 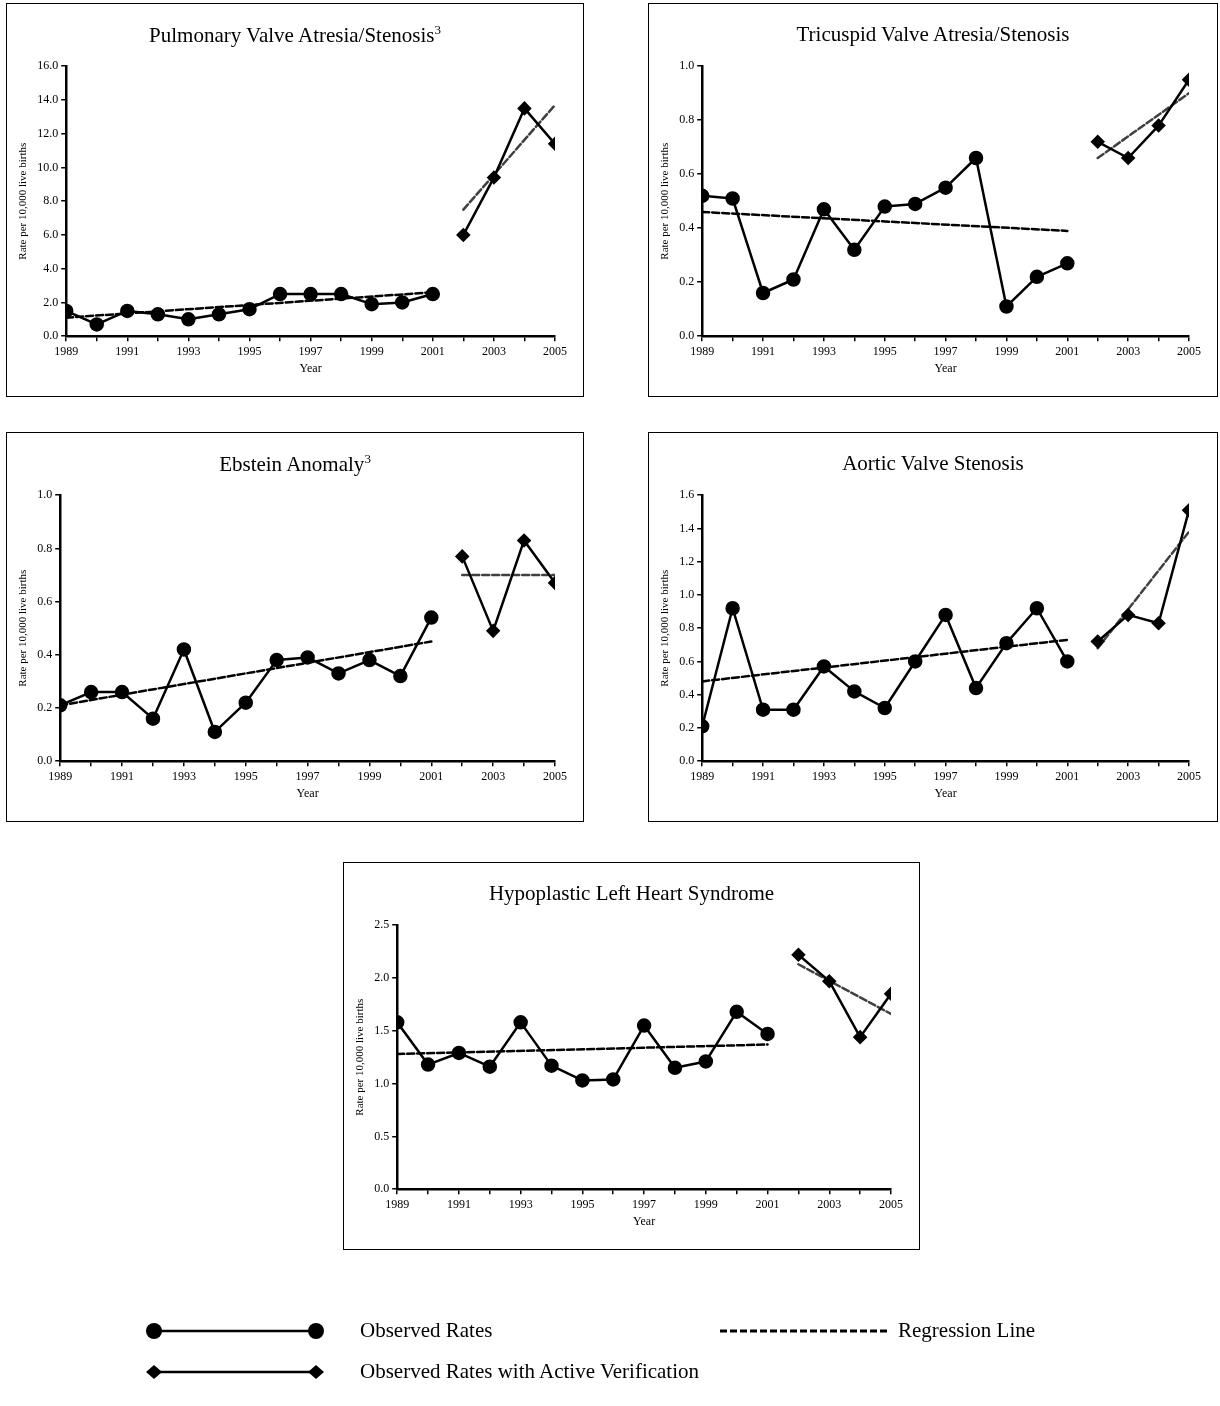 I want to click on y-axis-title: Rate per 10,000 live births, so click(x=22, y=201).